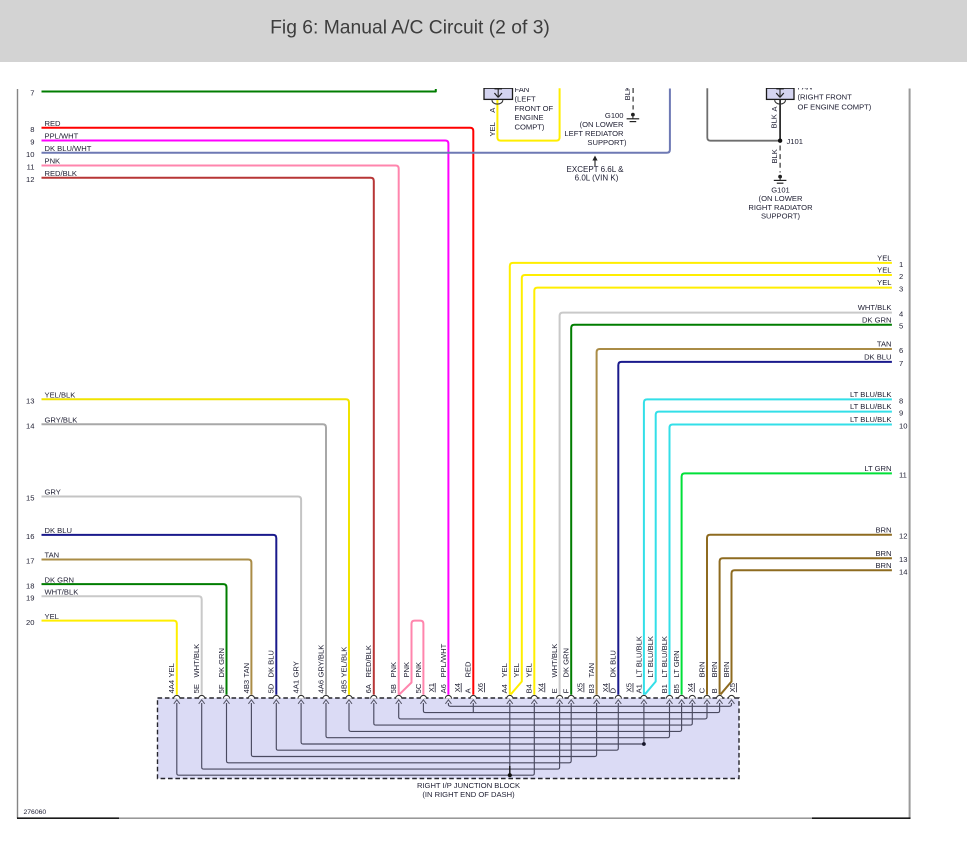 The image size is (967, 842). Describe the element at coordinates (638, 688) in the screenshot. I see `svg-text: A1` at that location.